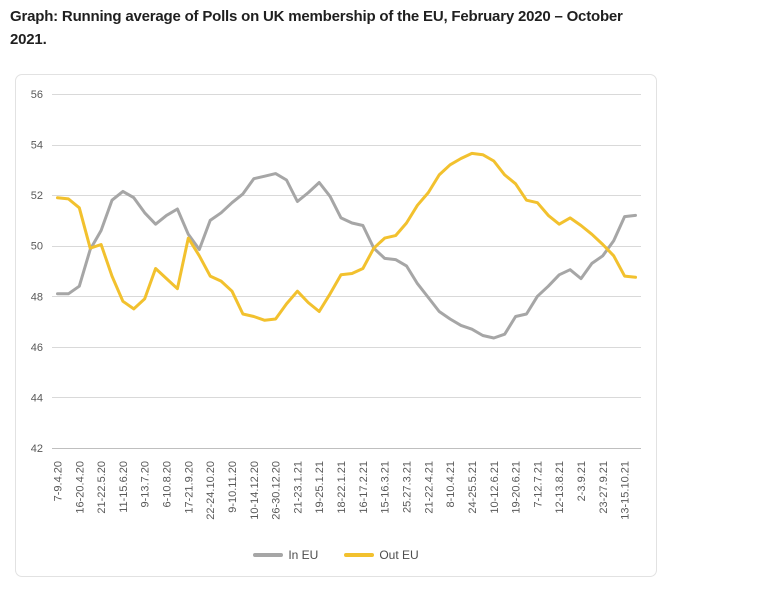 The width and height of the screenshot is (768, 610). What do you see at coordinates (364, 487) in the screenshot?
I see `x-tick-label-14: 16-17.2.21` at bounding box center [364, 487].